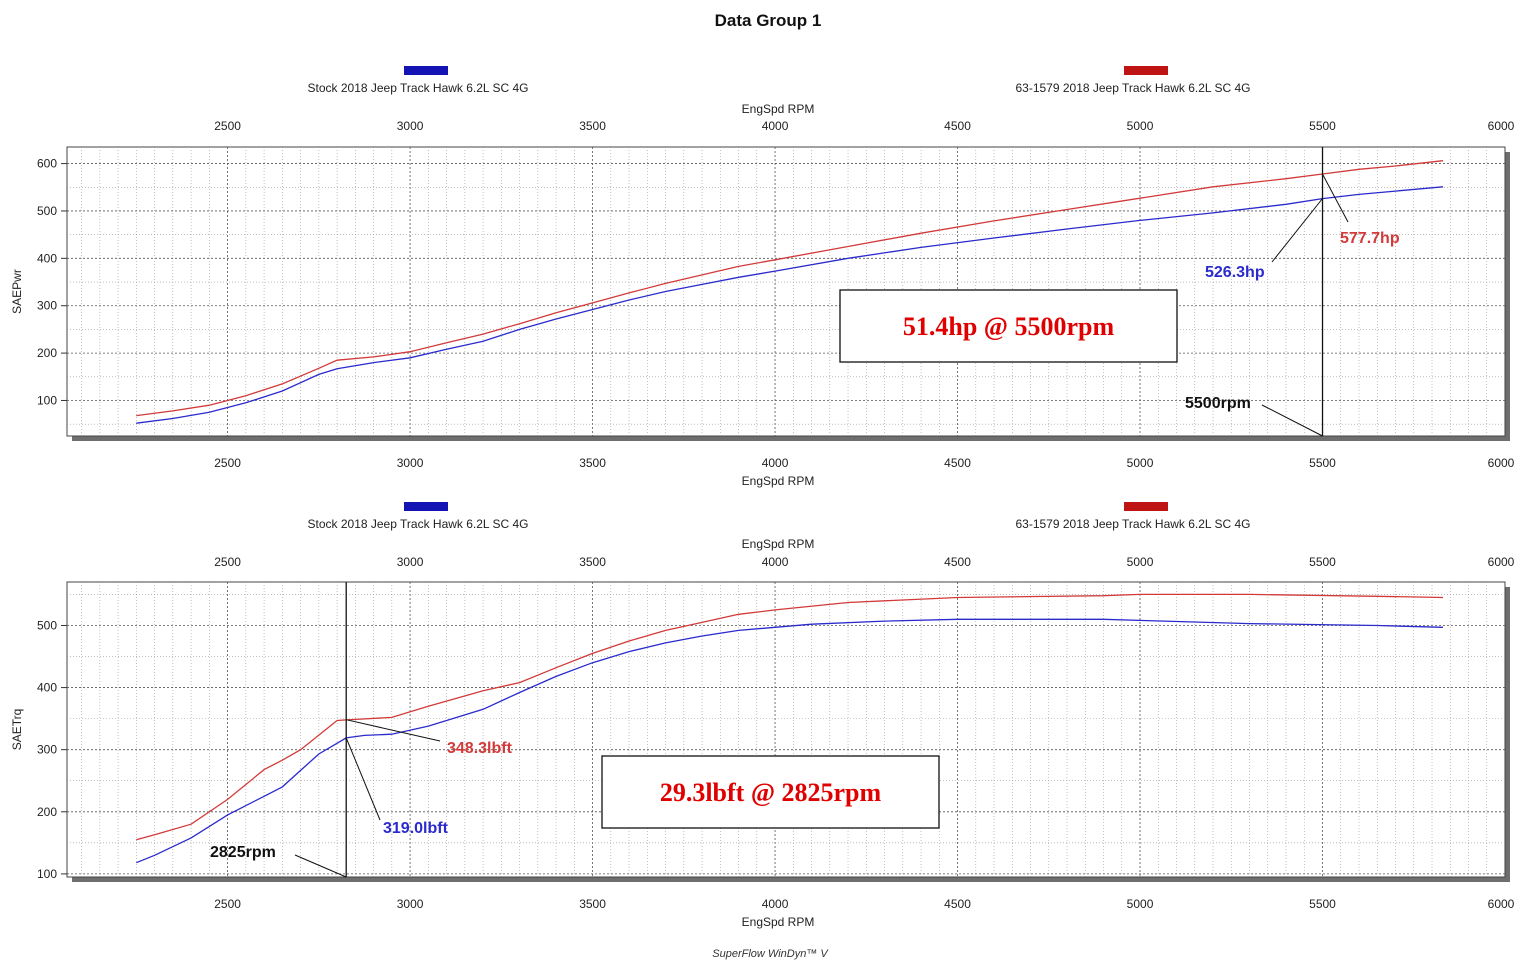  I want to click on power-x-tick-label: 2500, so click(227, 463).